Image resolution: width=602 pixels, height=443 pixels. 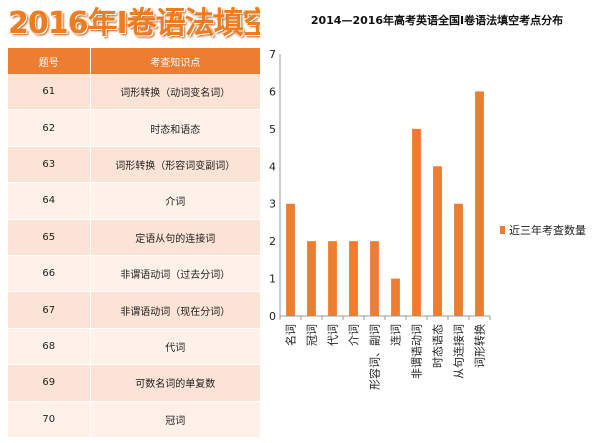 What do you see at coordinates (49, 165) in the screenshot?
I see `question-number: 63` at bounding box center [49, 165].